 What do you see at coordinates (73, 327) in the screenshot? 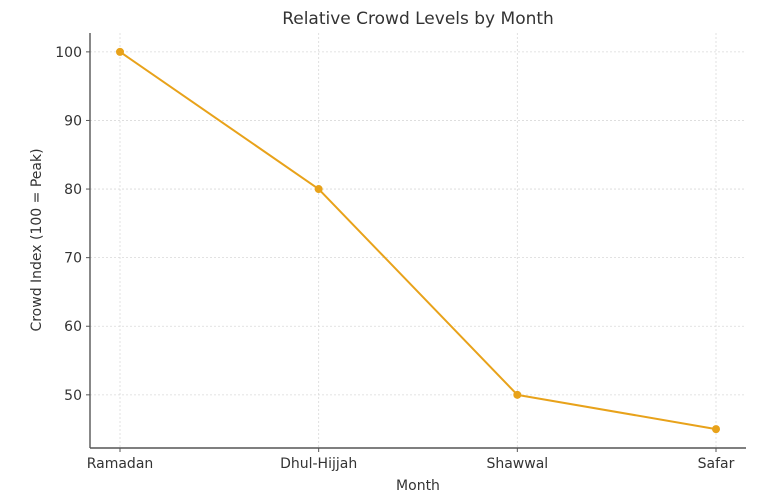
I see `y-tick-label: 60` at bounding box center [73, 327].